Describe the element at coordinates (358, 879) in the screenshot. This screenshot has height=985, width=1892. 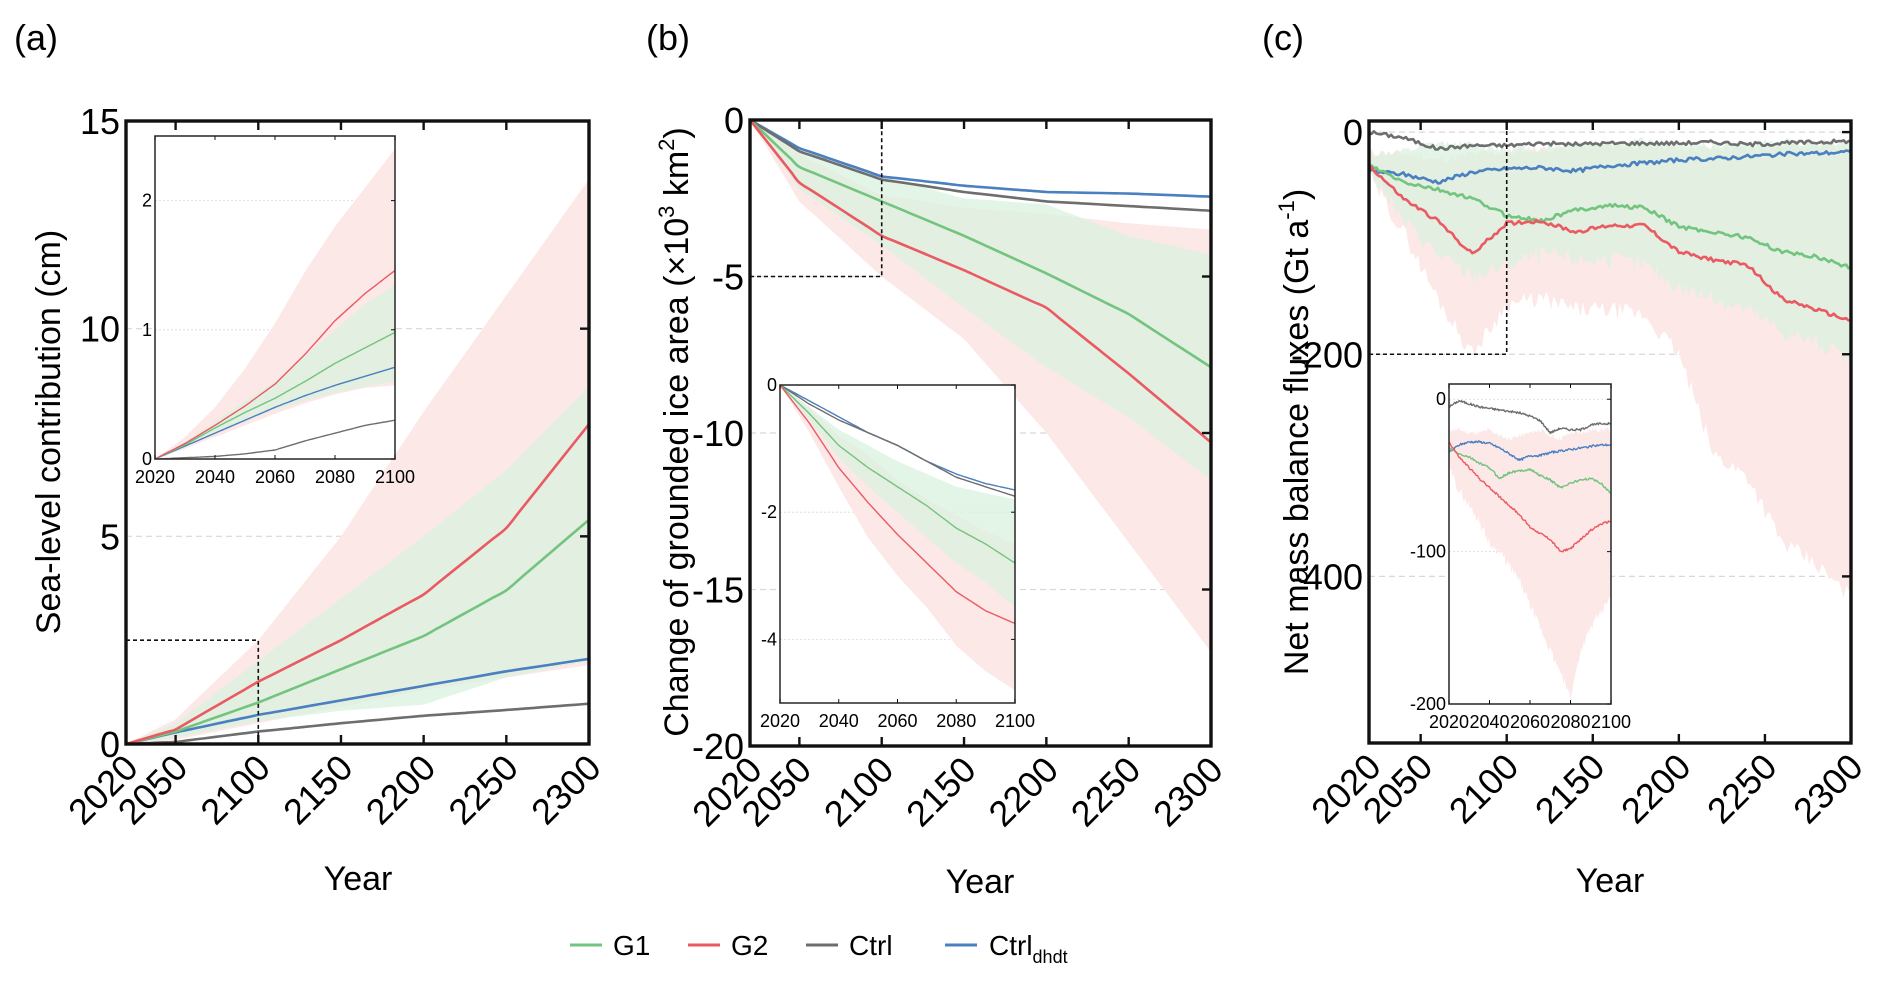
I see `x-axis-title-a: Year` at that location.